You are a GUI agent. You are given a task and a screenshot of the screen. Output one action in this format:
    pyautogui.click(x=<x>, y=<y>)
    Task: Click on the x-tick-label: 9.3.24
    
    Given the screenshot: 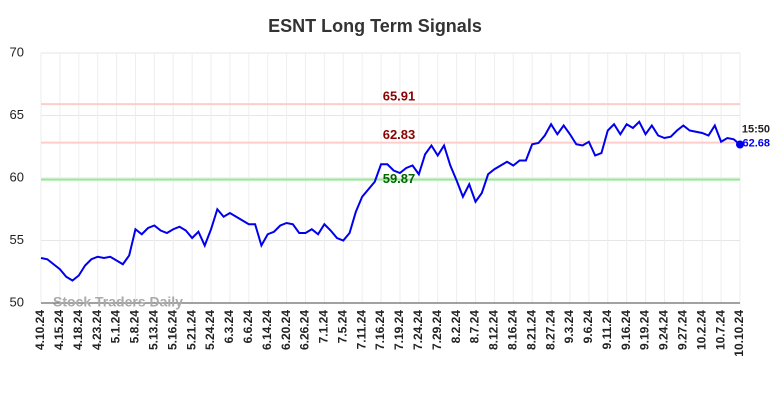 What is the action you would take?
    pyautogui.click(x=569, y=327)
    